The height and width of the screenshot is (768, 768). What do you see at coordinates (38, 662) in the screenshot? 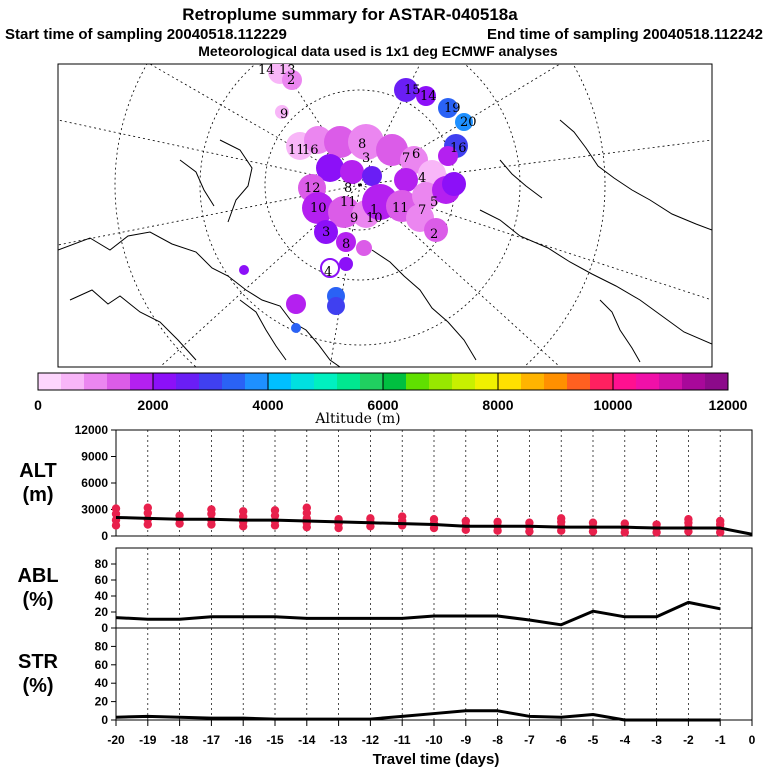
I see `y-axis-label: STR` at bounding box center [38, 662].